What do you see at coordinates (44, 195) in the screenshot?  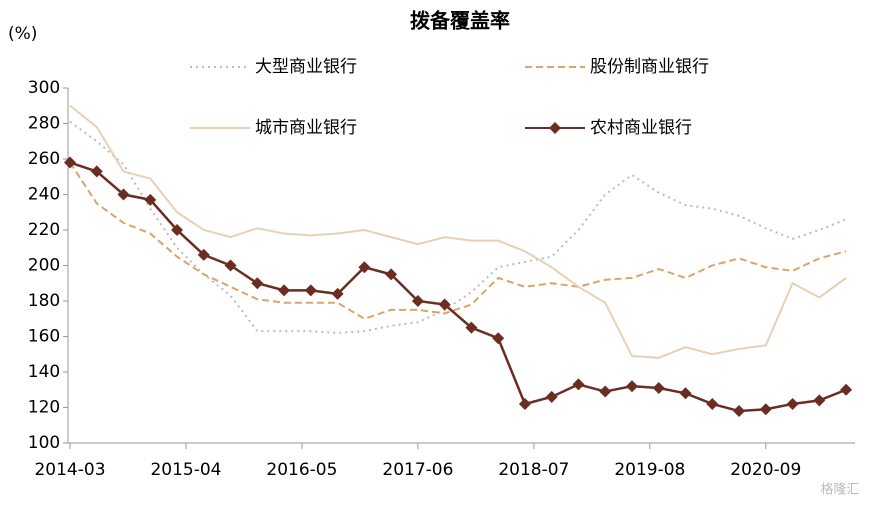 I see `y-tick-label: 240` at bounding box center [44, 195].